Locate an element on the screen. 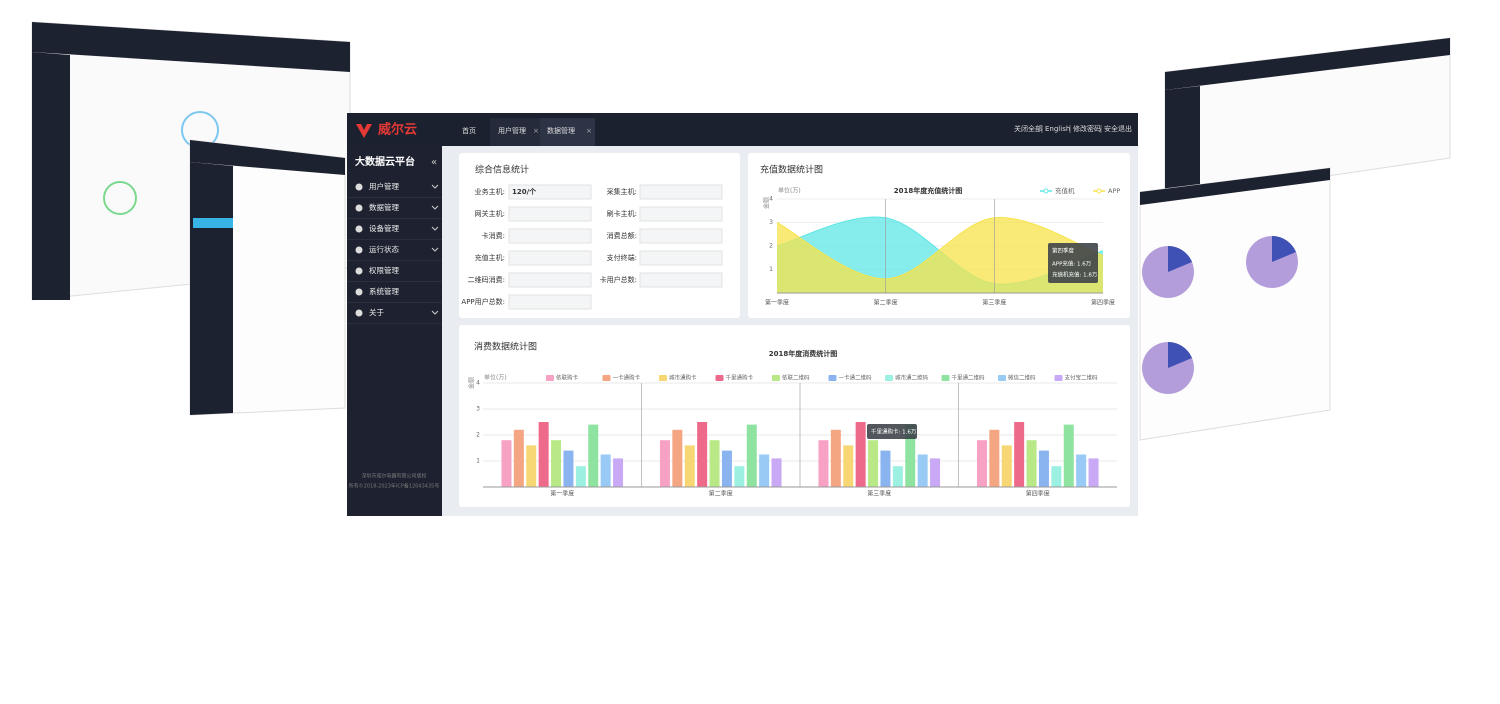  chart-title: 2018年度消费统计图 is located at coordinates (803, 353).